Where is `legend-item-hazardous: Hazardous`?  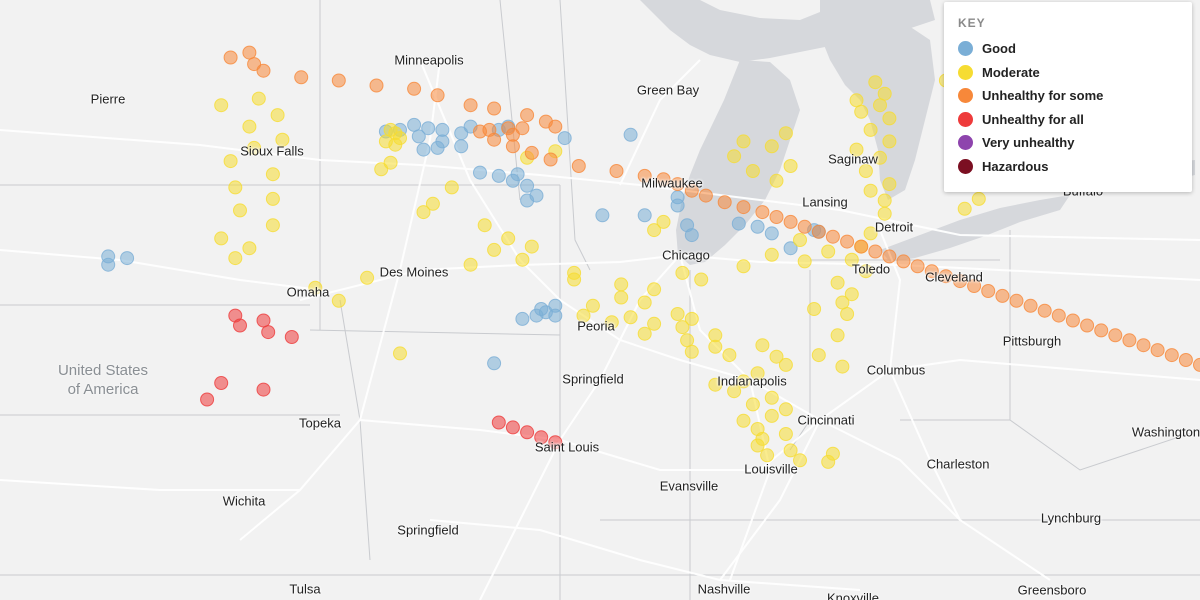 legend-item-hazardous: Hazardous is located at coordinates (1068, 167).